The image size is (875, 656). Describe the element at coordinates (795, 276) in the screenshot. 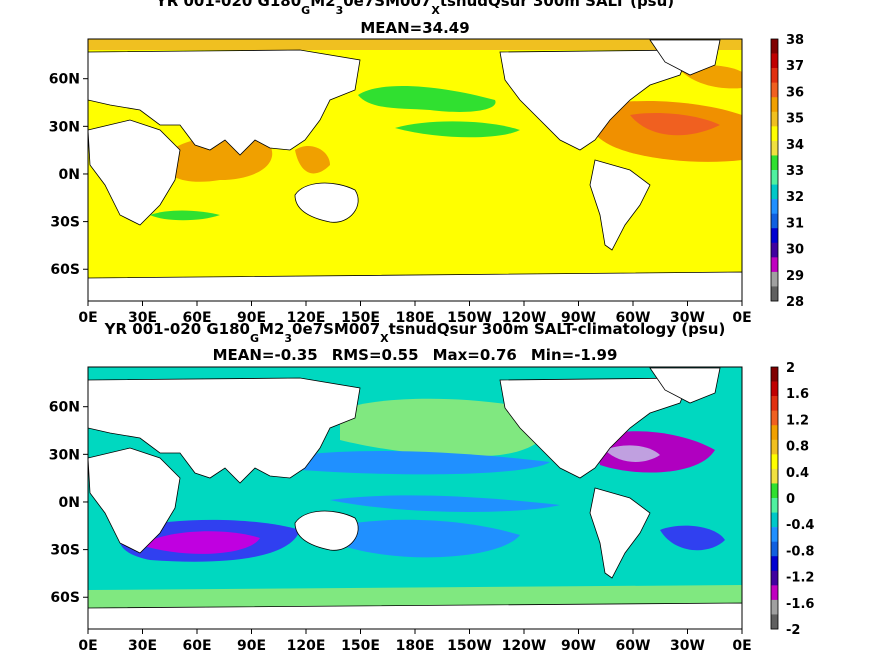

I see `top-colorbar-label: 29` at that location.